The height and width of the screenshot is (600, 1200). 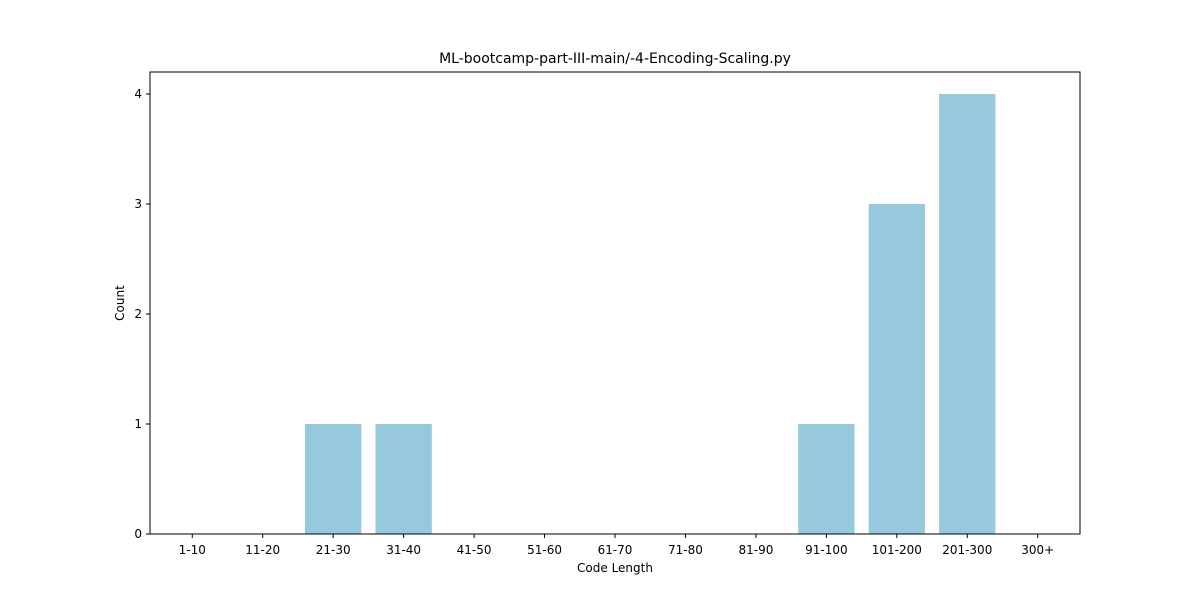 I want to click on y-axis: 0 1 2 3 4, so click(x=142, y=314).